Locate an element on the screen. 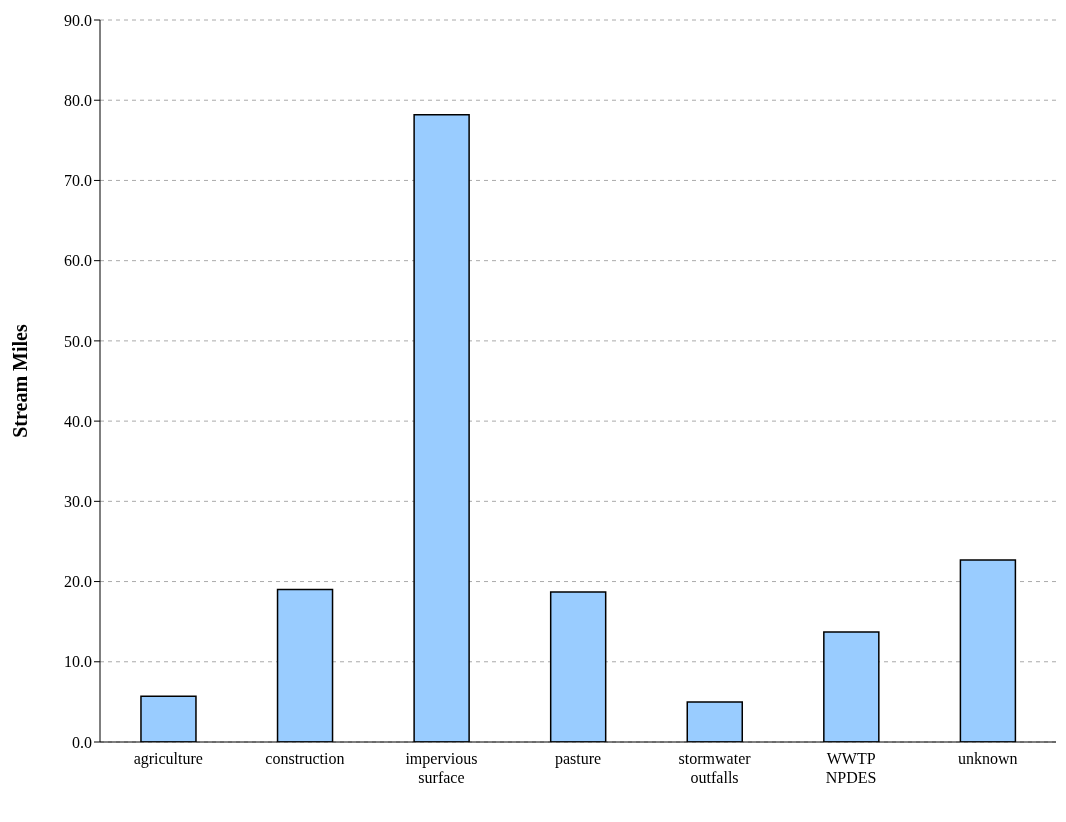  y-tick-label: 70.0 is located at coordinates (78, 181).